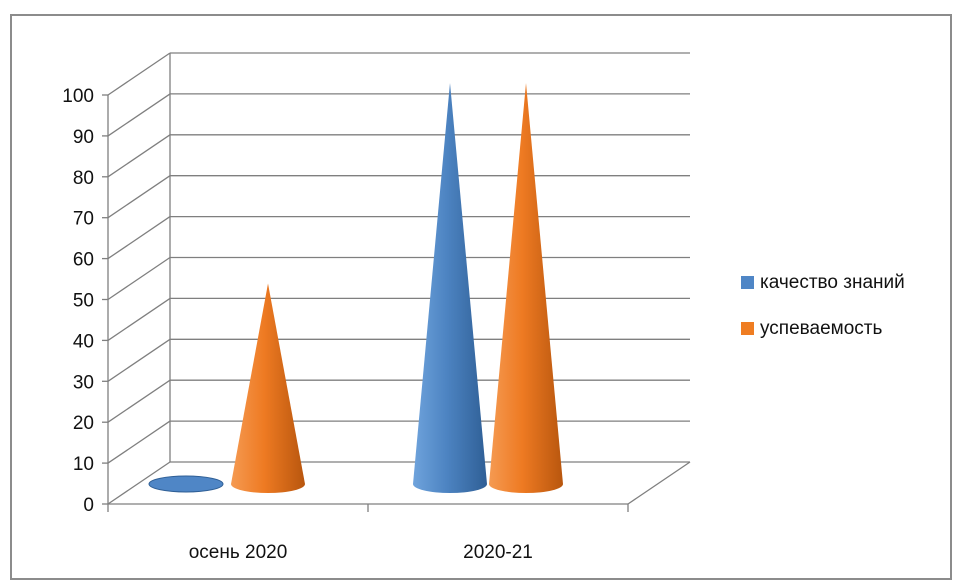  Describe the element at coordinates (821, 328) in the screenshot. I see `legend-label: успеваемость` at that location.